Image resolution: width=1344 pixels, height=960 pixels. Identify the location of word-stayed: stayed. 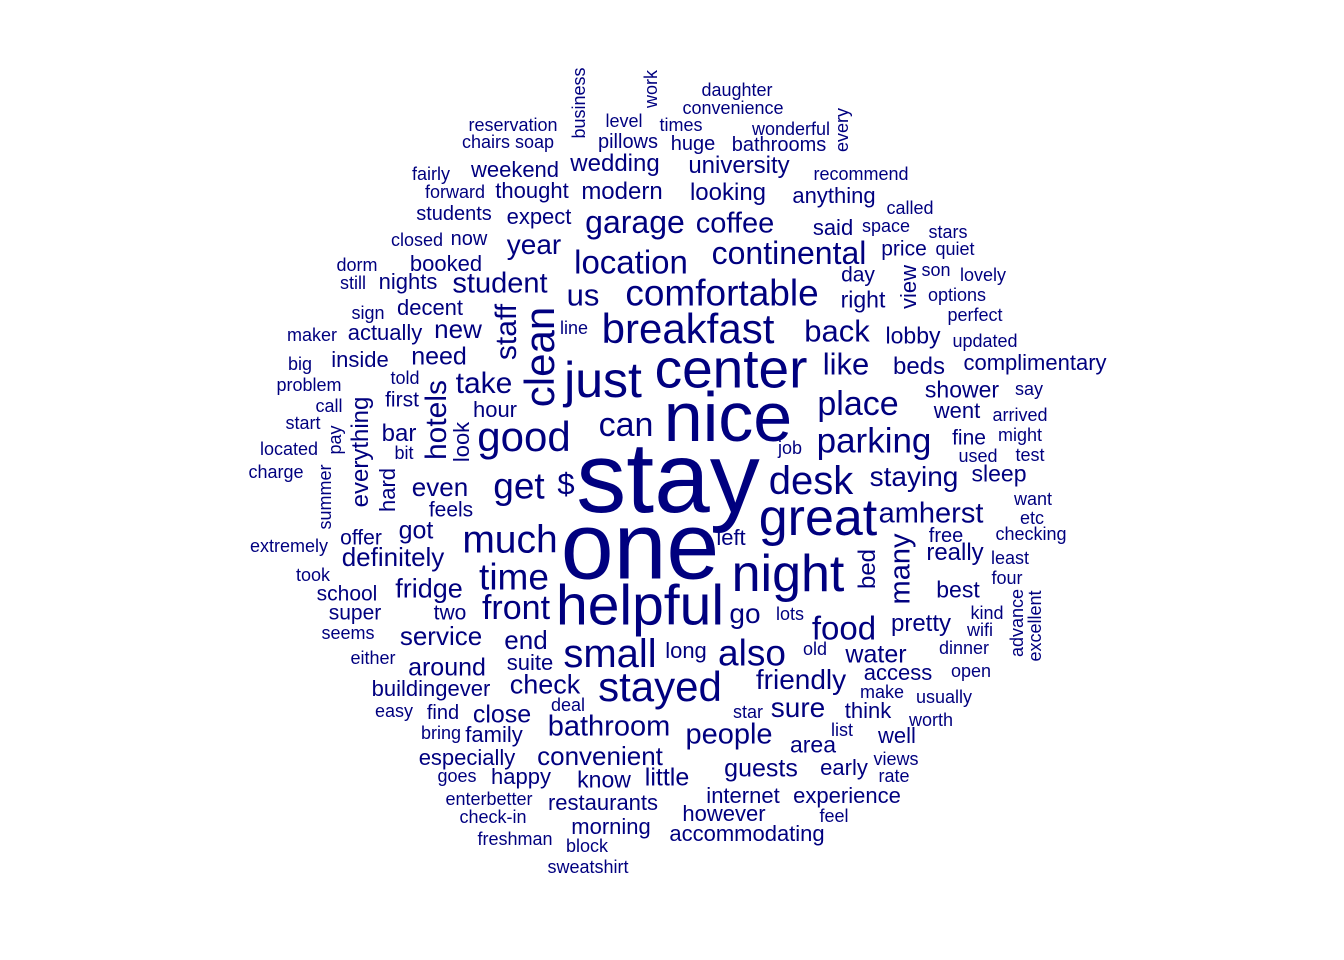
(660, 686).